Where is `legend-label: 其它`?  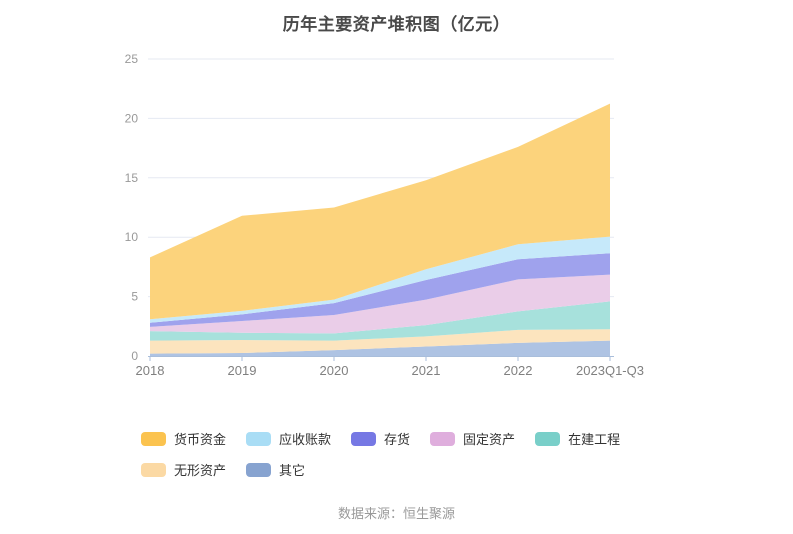
legend-label: 其它 is located at coordinates (292, 470).